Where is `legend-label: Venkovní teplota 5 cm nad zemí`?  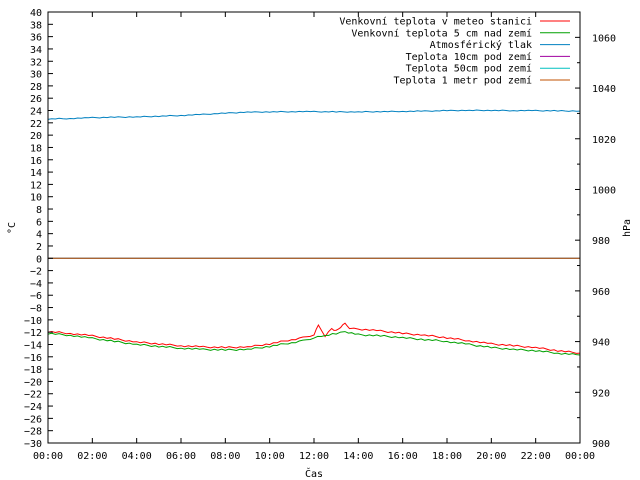 legend-label: Venkovní teplota 5 cm nad zemí is located at coordinates (441, 33).